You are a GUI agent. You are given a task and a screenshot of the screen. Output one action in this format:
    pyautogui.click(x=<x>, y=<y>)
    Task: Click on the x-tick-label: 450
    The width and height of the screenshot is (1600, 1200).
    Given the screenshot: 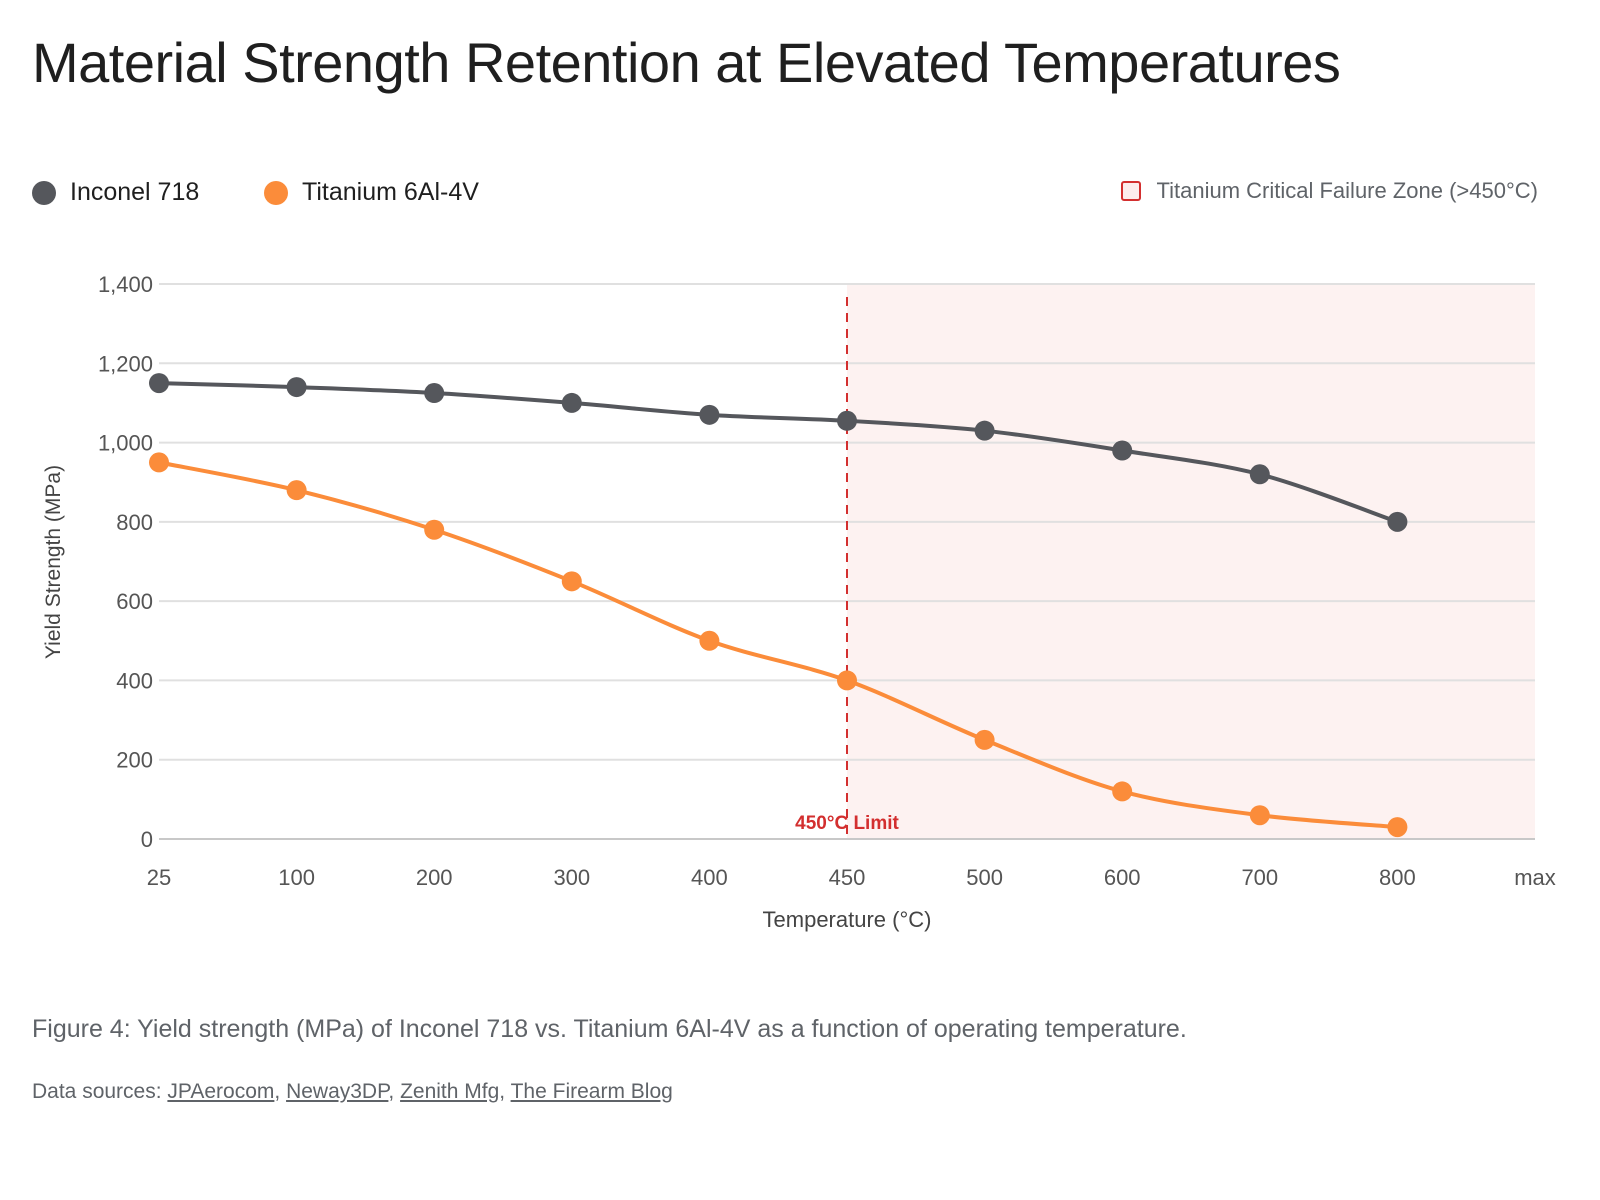 What is the action you would take?
    pyautogui.click(x=847, y=877)
    